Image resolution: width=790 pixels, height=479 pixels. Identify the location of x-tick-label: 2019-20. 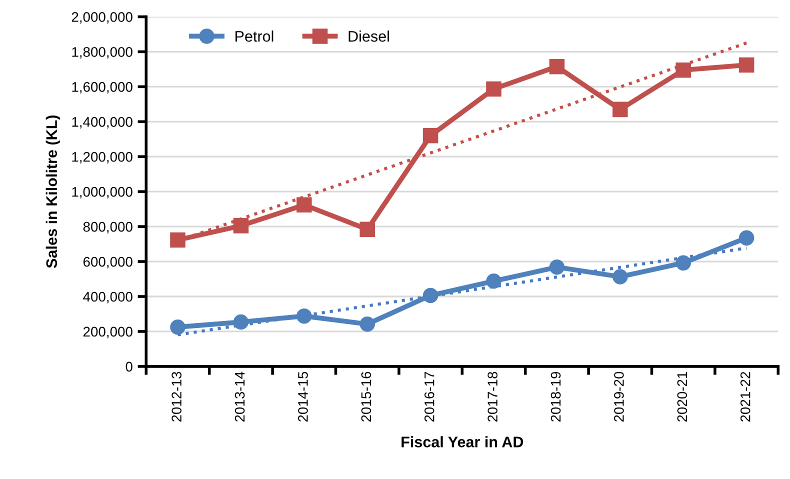
(619, 397).